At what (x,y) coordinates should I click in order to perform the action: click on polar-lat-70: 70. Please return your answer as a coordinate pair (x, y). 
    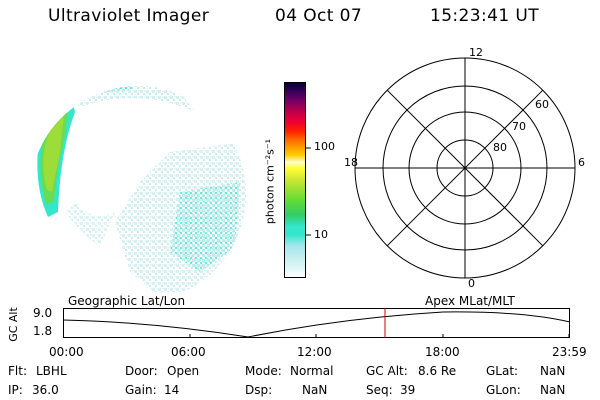
    Looking at the image, I should click on (519, 126).